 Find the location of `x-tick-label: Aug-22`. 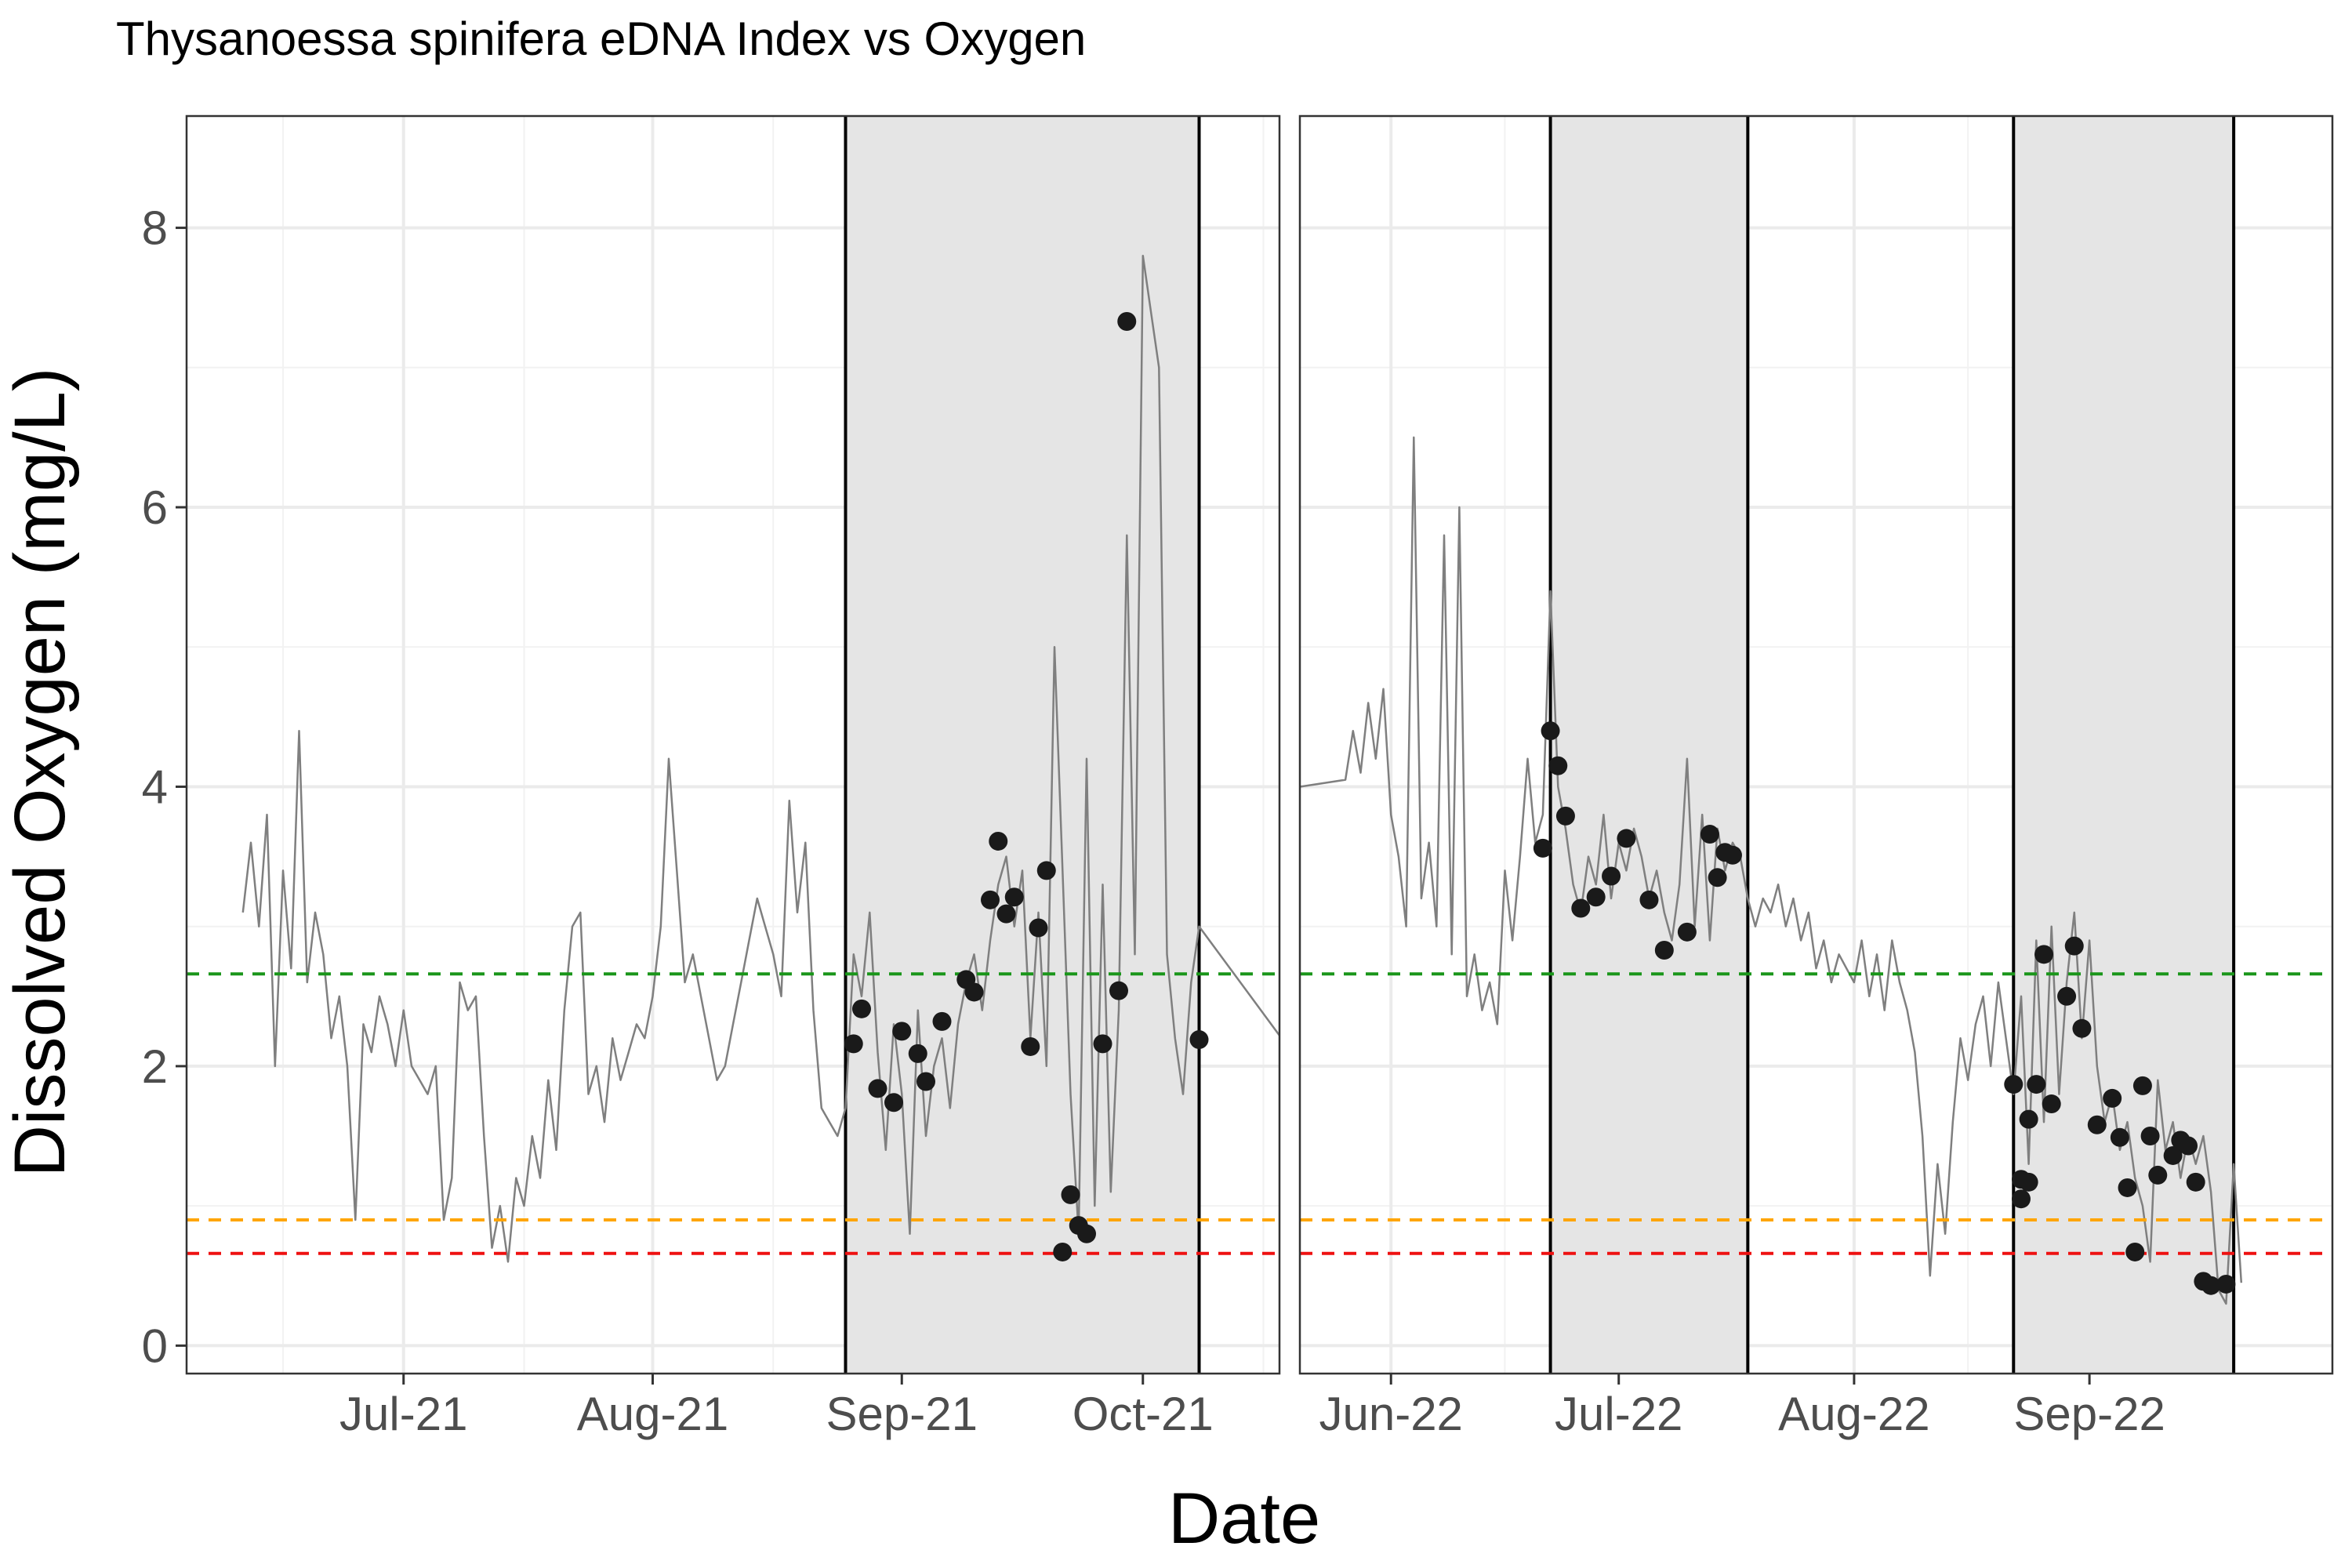

x-tick-label: Aug-22 is located at coordinates (1853, 1414).